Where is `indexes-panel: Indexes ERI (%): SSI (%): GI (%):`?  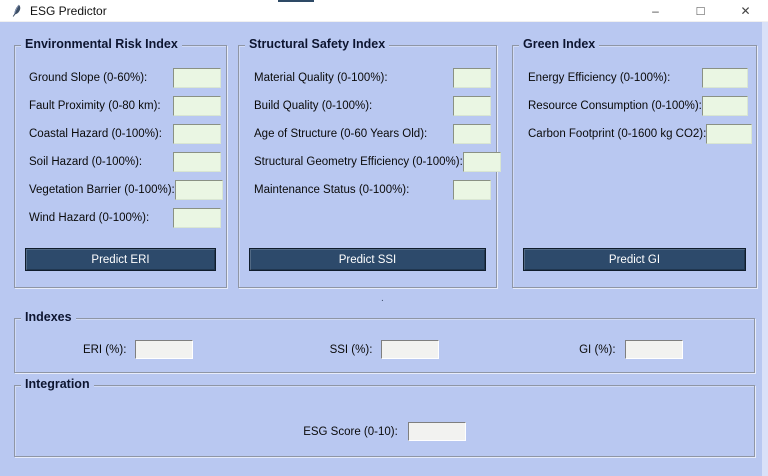
indexes-panel: Indexes ERI (%): SSI (%): GI (%): is located at coordinates (384, 341).